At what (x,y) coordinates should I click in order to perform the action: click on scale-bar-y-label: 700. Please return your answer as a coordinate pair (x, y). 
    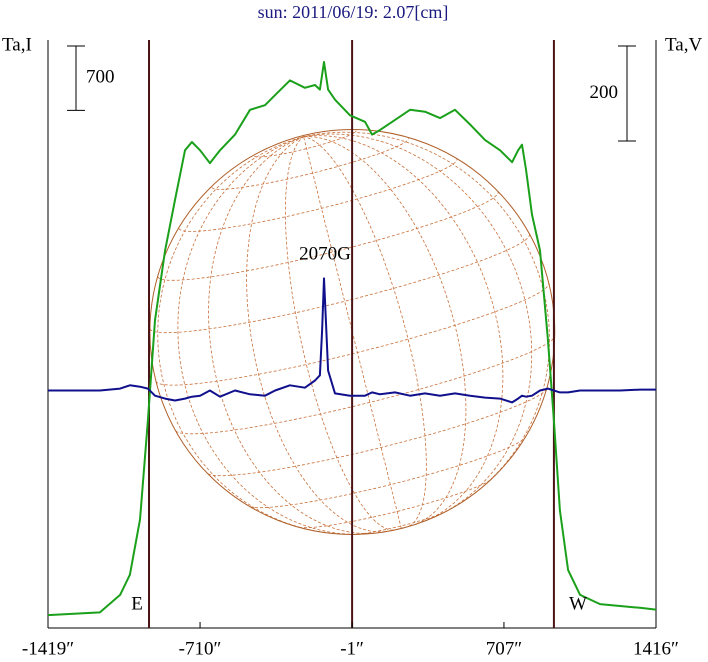
    Looking at the image, I should click on (100, 77).